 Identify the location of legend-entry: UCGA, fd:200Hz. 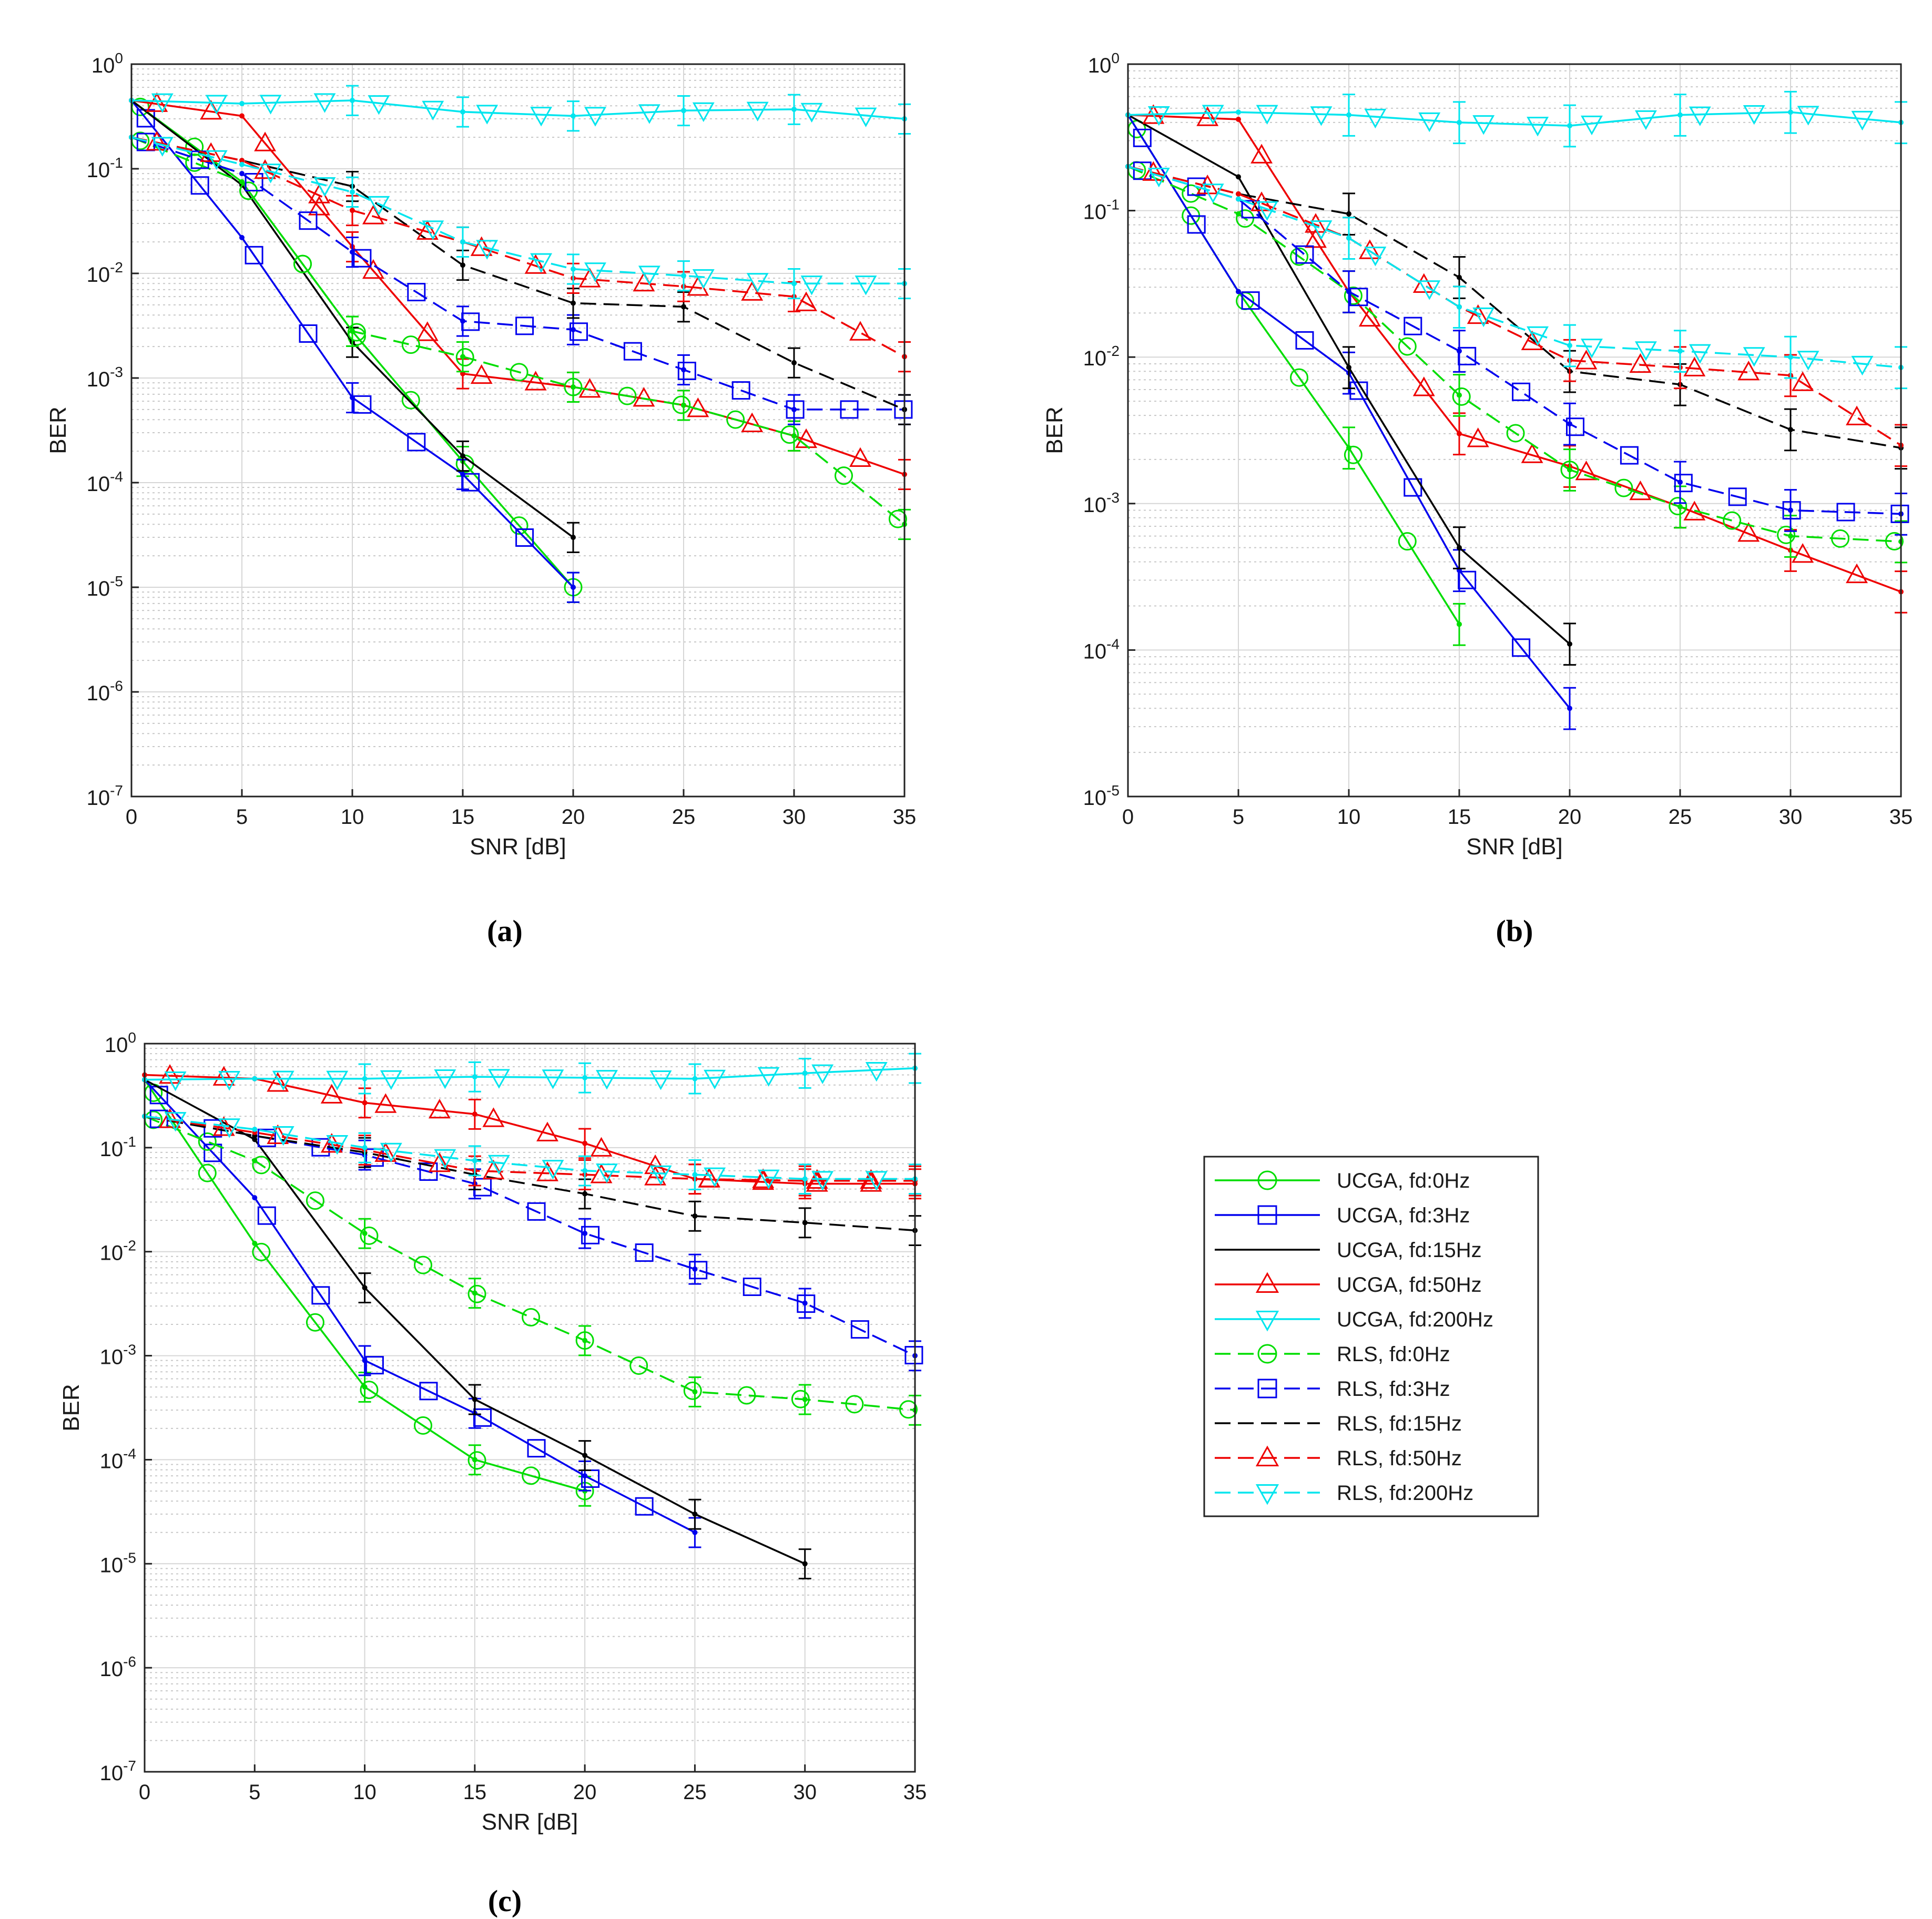
(1354, 1320).